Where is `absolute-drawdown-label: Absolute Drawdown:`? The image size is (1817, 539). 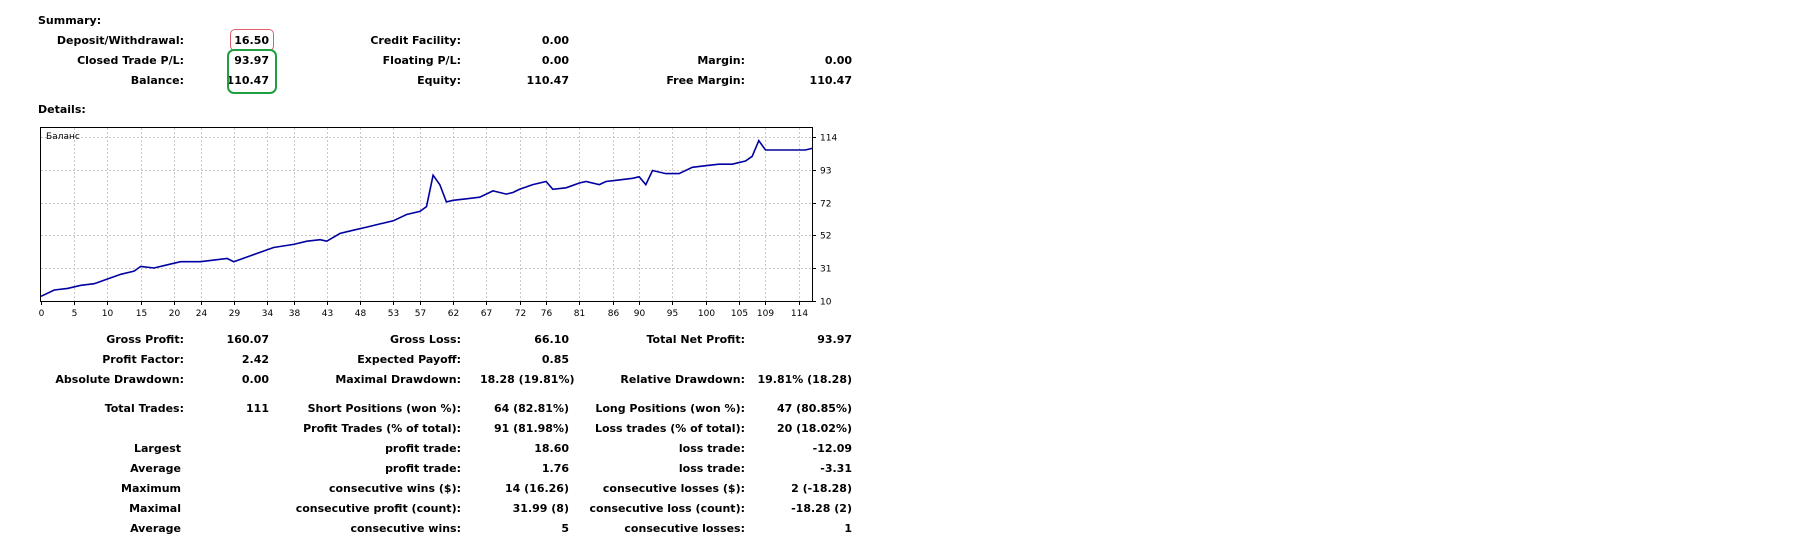 absolute-drawdown-label: Absolute Drawdown: is located at coordinates (119, 379).